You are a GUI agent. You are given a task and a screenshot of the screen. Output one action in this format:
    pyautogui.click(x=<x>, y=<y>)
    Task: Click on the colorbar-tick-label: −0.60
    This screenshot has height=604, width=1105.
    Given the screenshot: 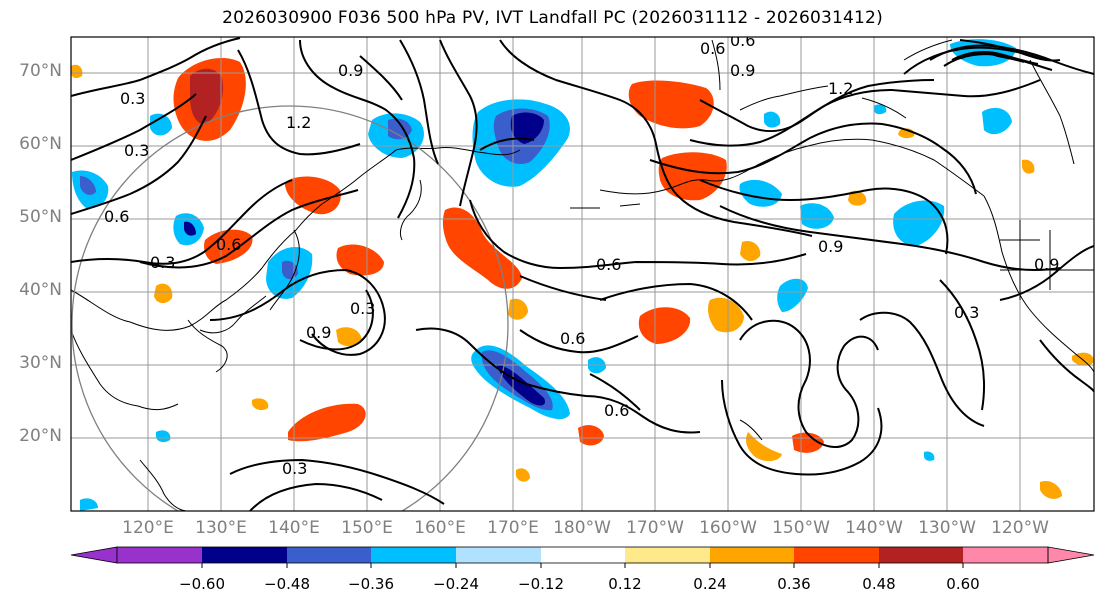 What is the action you would take?
    pyautogui.click(x=202, y=584)
    